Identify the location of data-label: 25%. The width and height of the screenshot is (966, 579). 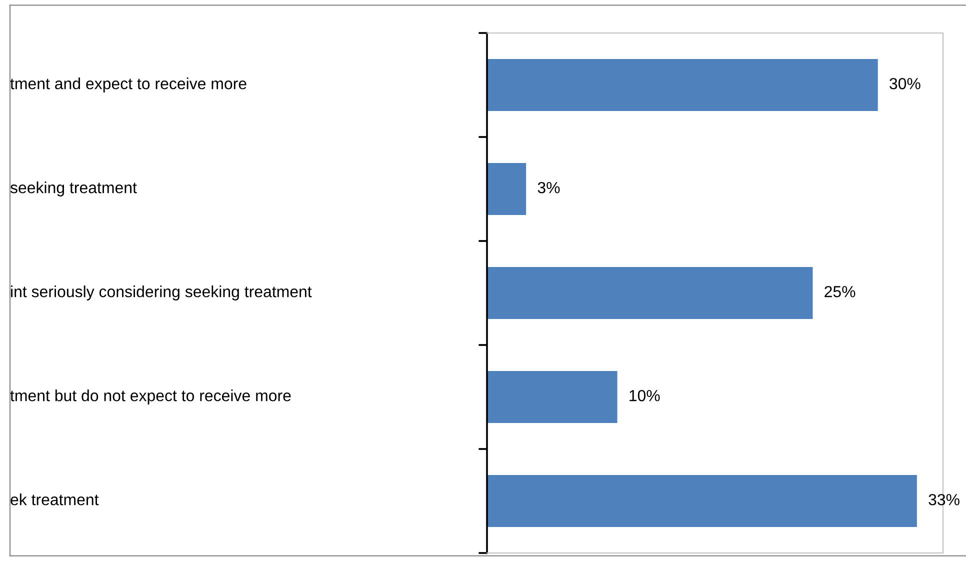
(840, 292).